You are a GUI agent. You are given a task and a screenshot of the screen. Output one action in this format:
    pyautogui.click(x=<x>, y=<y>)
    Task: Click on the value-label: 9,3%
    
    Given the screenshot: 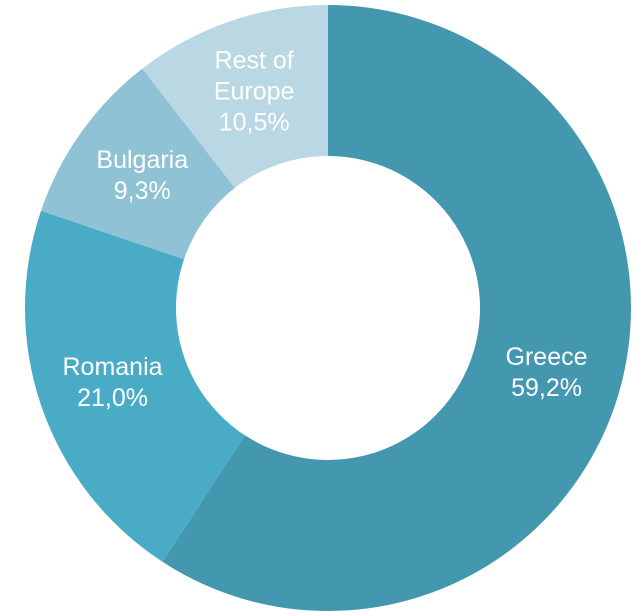 What is the action you would take?
    pyautogui.click(x=142, y=190)
    